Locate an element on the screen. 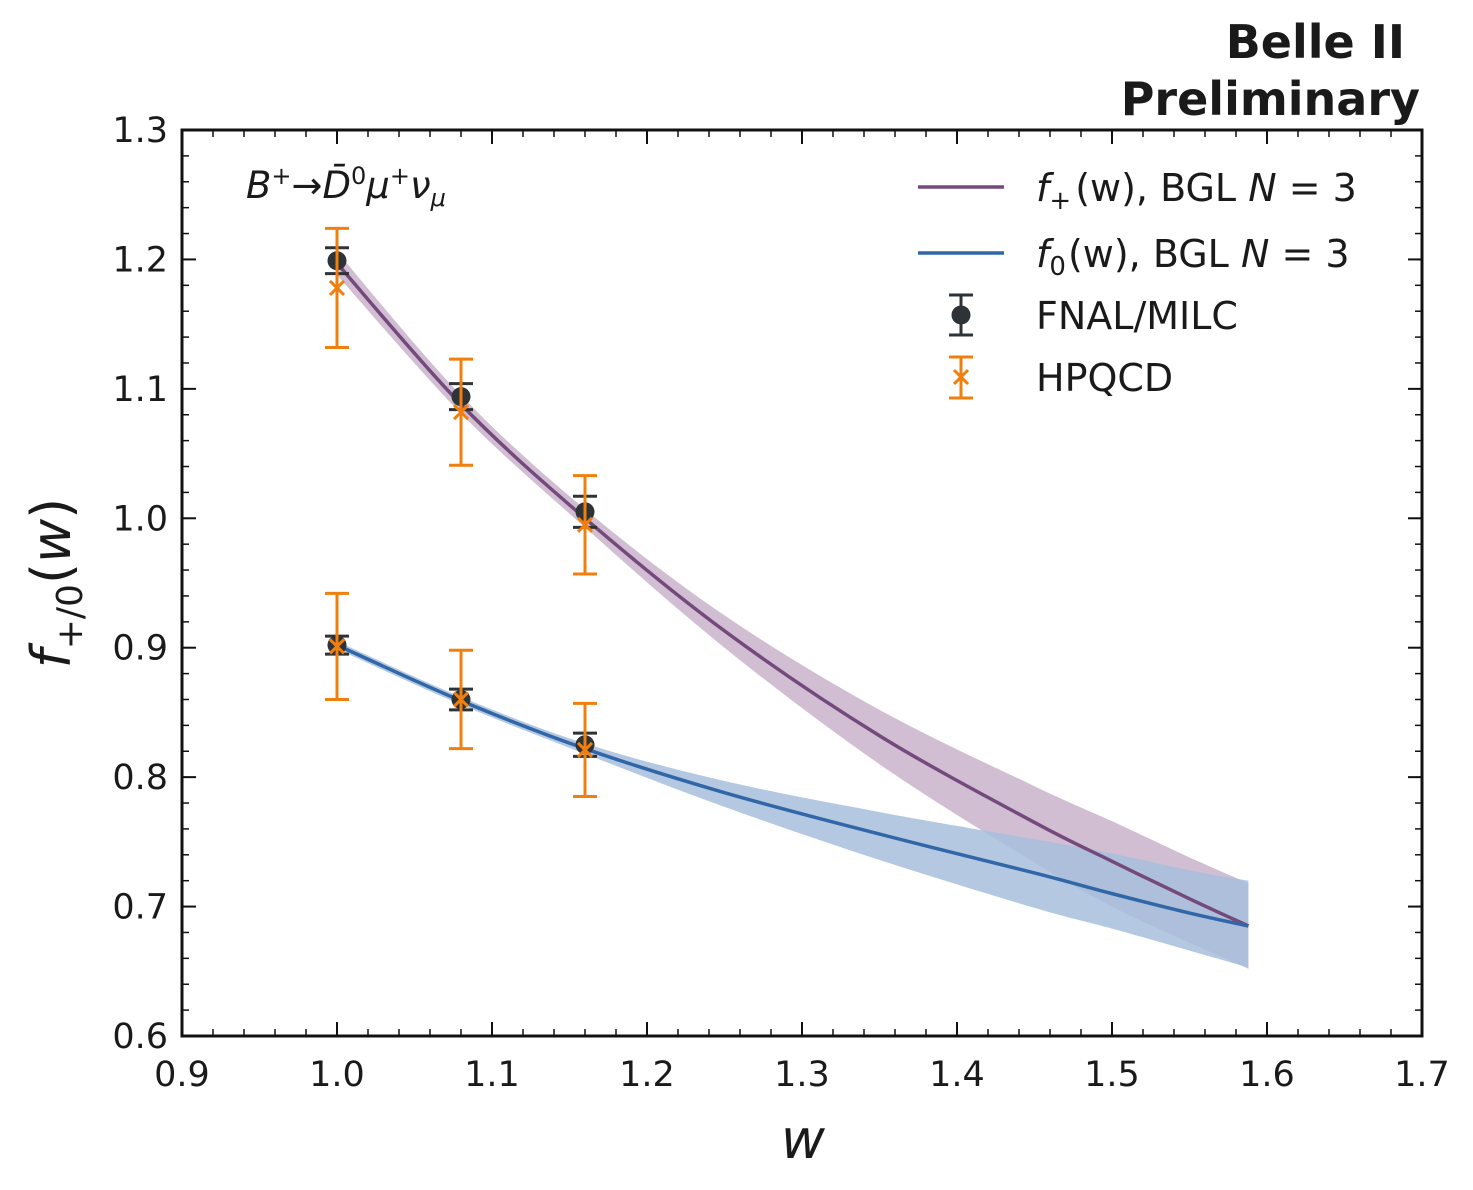  svg-text: f+/0(w) is located at coordinates (55, 583).